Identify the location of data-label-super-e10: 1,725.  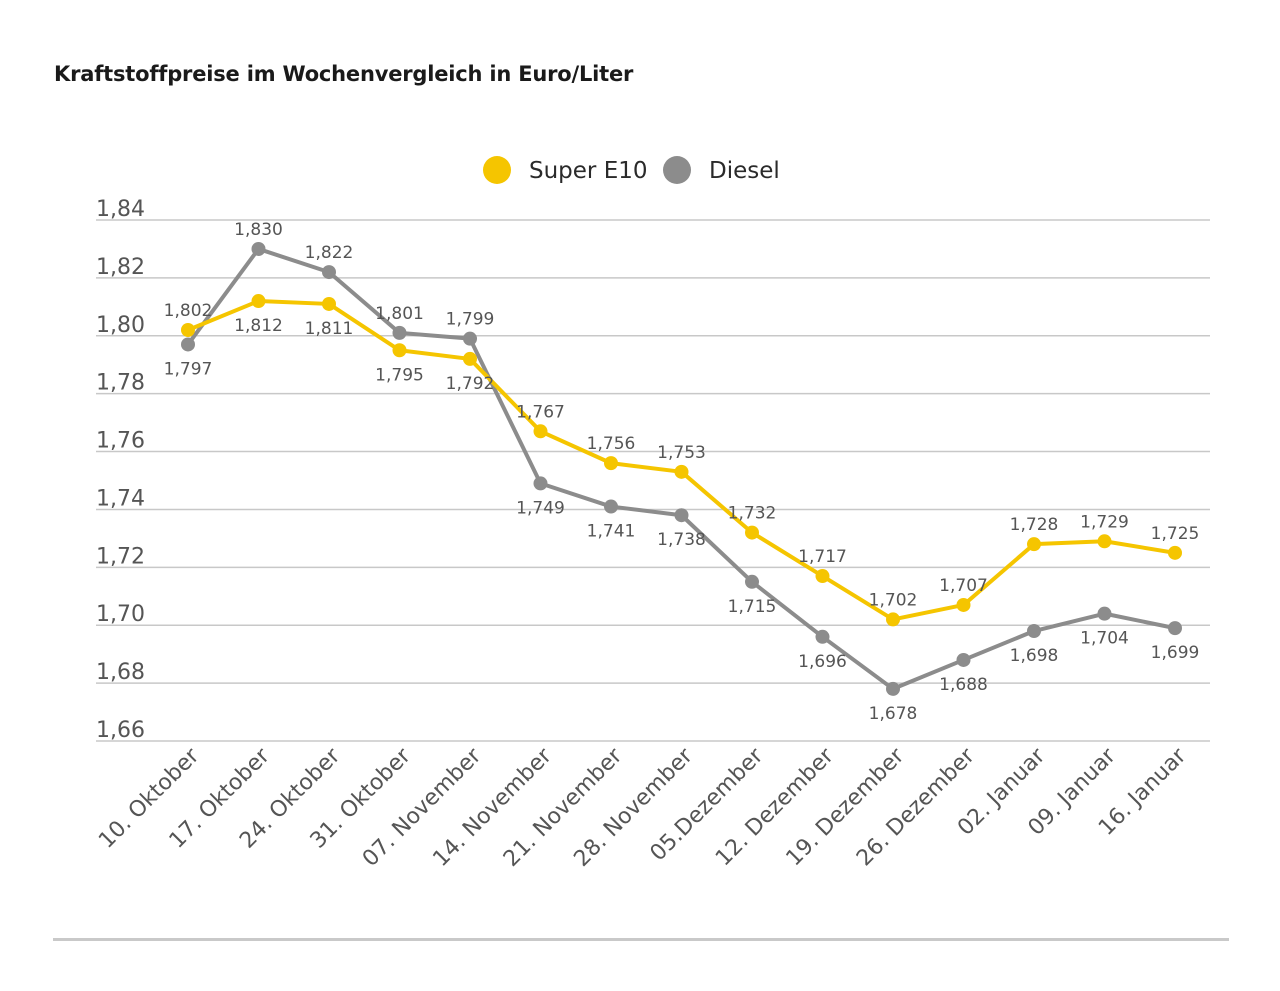
(1175, 534).